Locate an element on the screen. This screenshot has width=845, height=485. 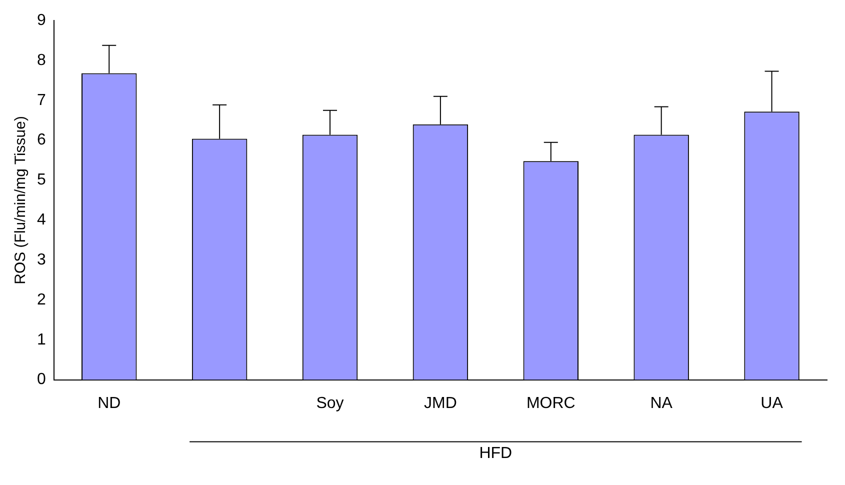
x-tick-label: Soy is located at coordinates (330, 403).